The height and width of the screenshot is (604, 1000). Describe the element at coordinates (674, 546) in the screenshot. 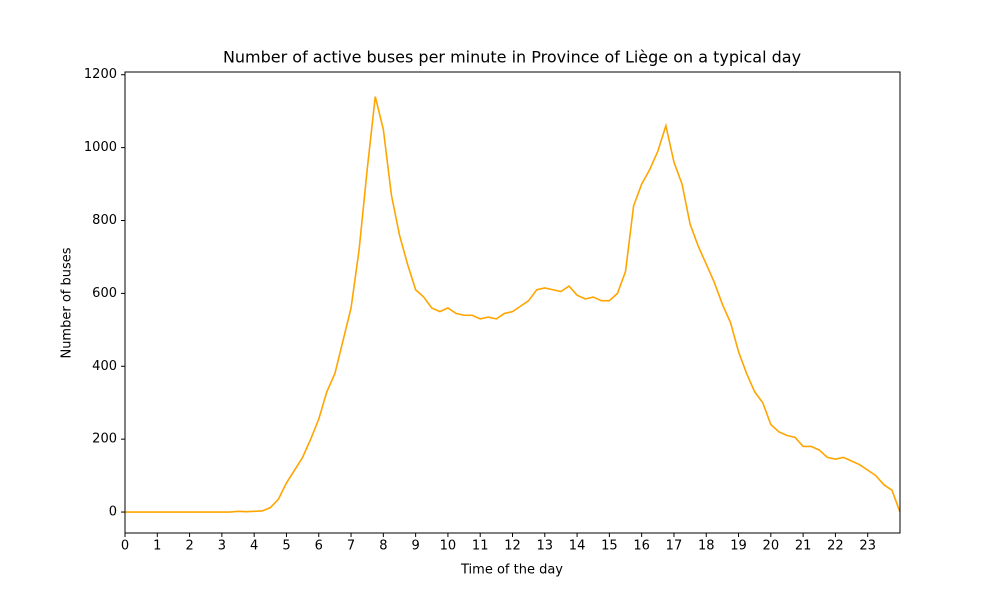

I see `x-tick-label: 17` at that location.